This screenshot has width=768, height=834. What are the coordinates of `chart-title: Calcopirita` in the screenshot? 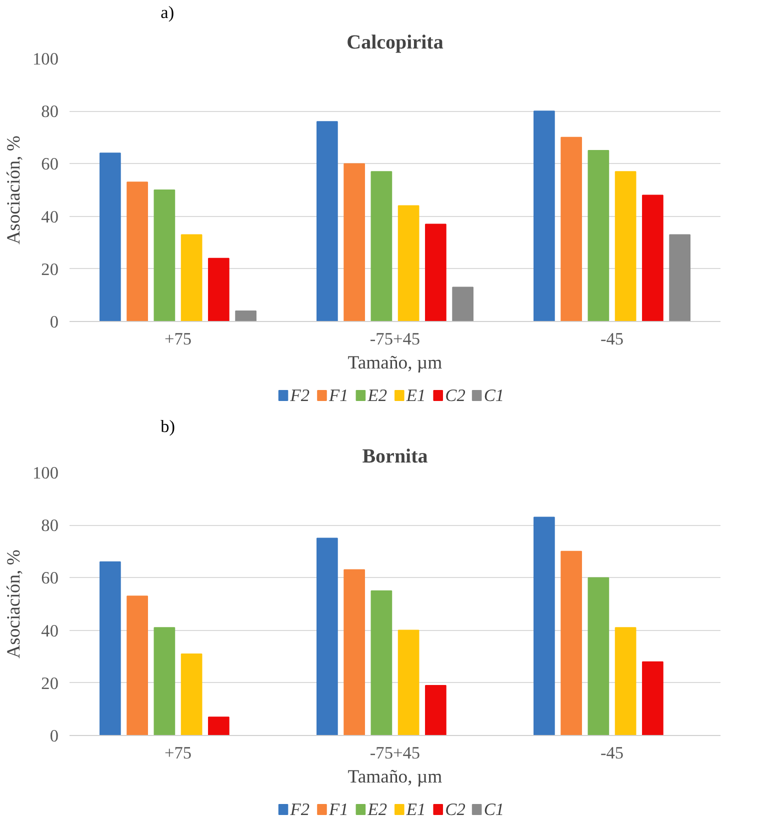 It's located at (395, 43).